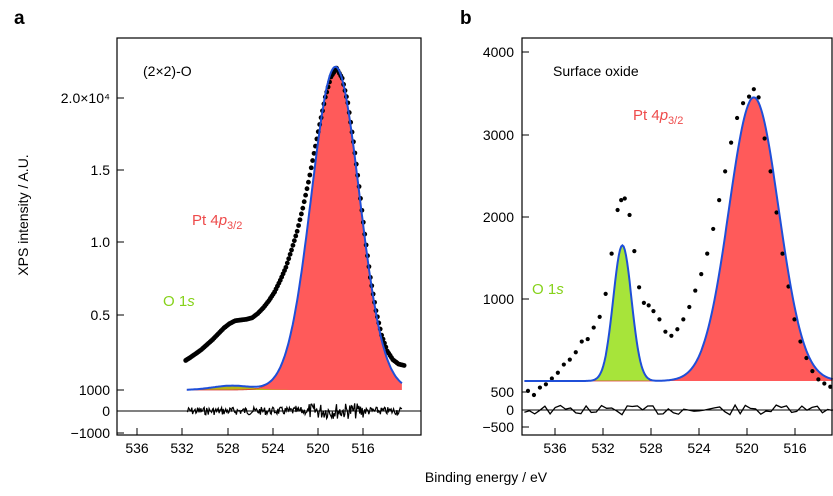  What do you see at coordinates (498, 135) in the screenshot?
I see `y-tick-label: 3000` at bounding box center [498, 135].